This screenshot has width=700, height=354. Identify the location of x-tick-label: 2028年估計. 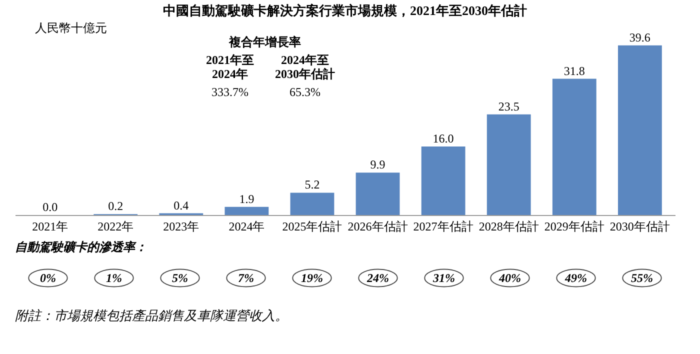
(508, 227).